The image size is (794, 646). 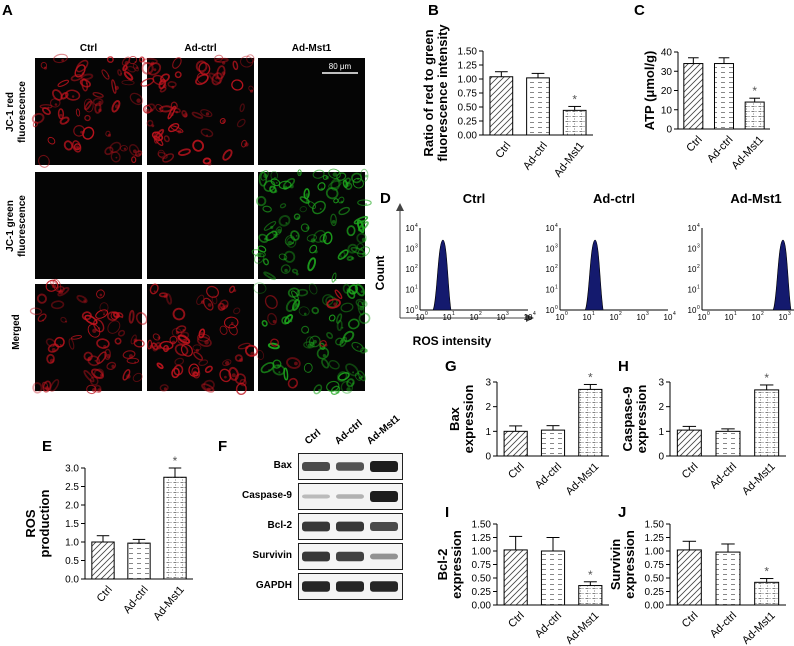 What do you see at coordinates (708, 314) in the screenshot?
I see `flow-x-tick-exp: 0` at bounding box center [708, 314].